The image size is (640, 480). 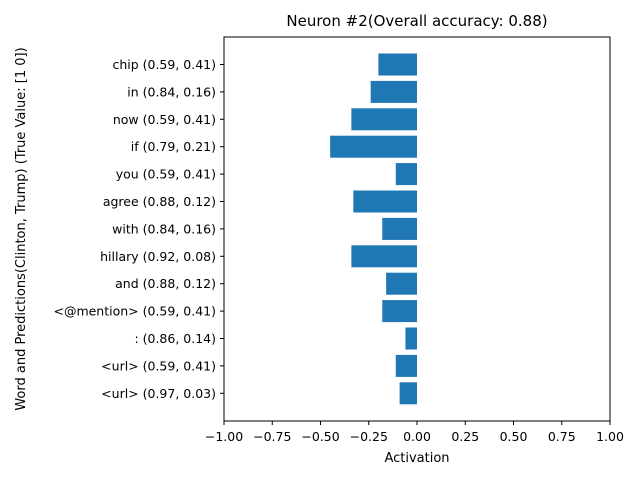 What do you see at coordinates (369, 436) in the screenshot?
I see `x-tick-label: −0.25` at bounding box center [369, 436].